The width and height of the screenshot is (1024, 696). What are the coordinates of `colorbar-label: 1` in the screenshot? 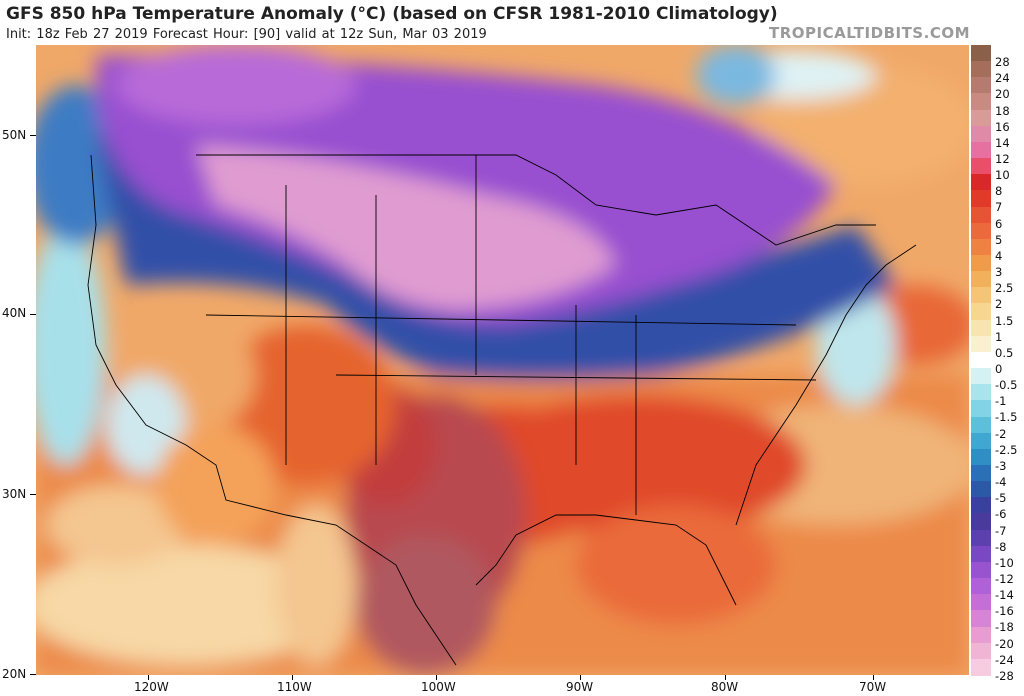 It's located at (999, 336).